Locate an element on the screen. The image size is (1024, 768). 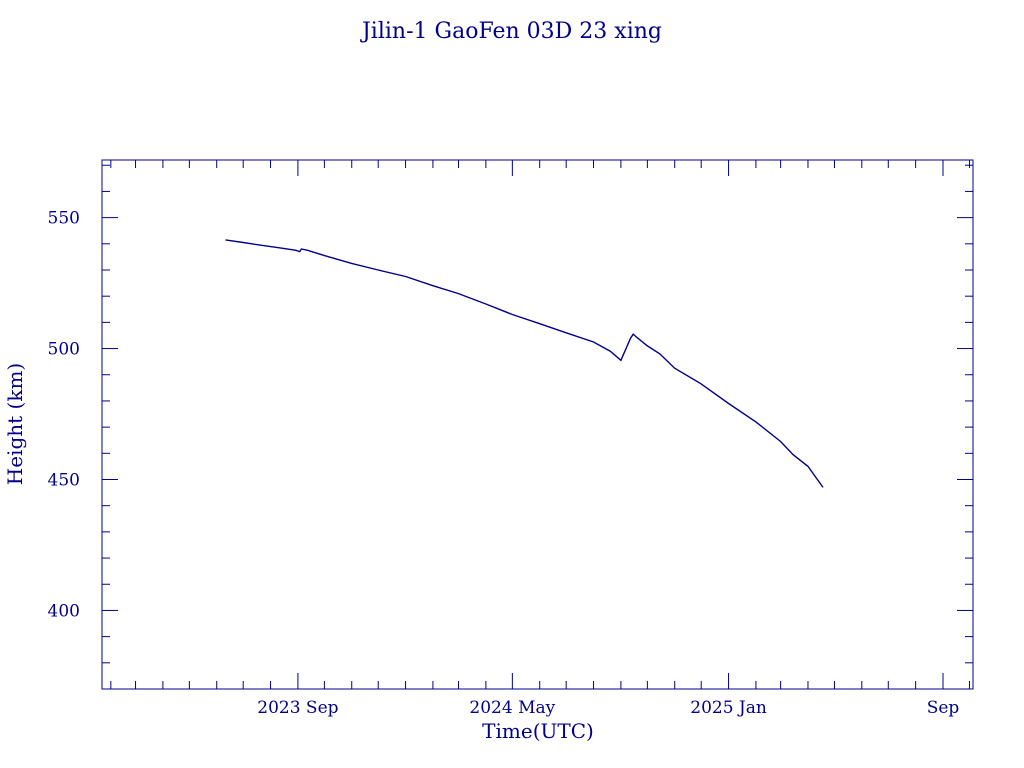
y-tick-label: 550 is located at coordinates (64, 219).